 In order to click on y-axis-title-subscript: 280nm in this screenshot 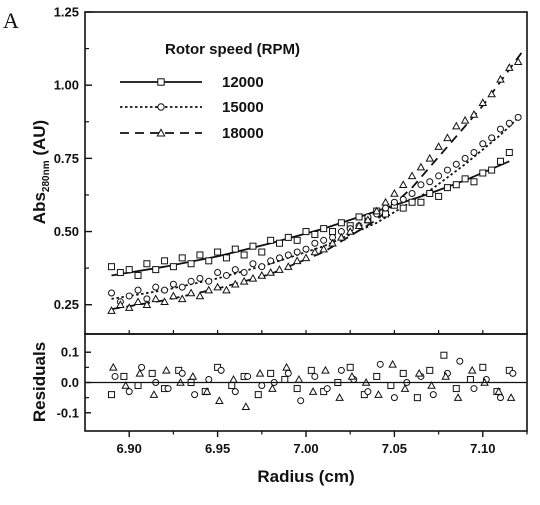, I will do `click(46, 176)`.